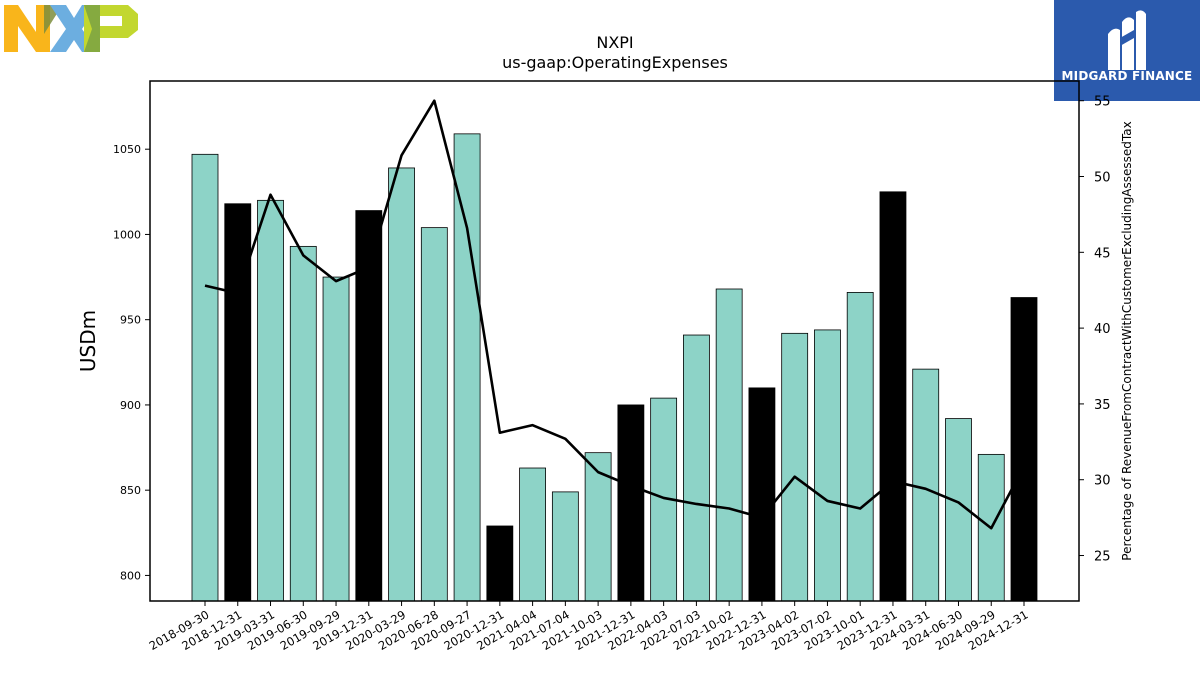 This screenshot has width=1200, height=675. Describe the element at coordinates (130, 405) in the screenshot. I see `y-tick-label: 900` at that location.